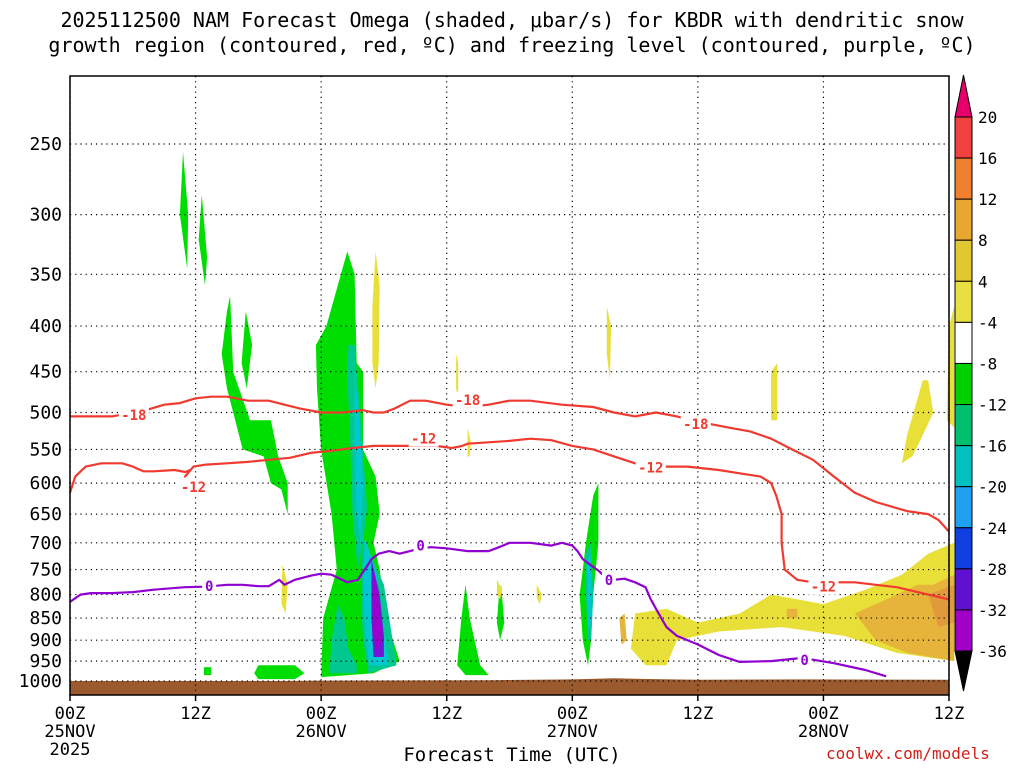  I want to click on y-tick-label-500: 500, so click(45, 413).